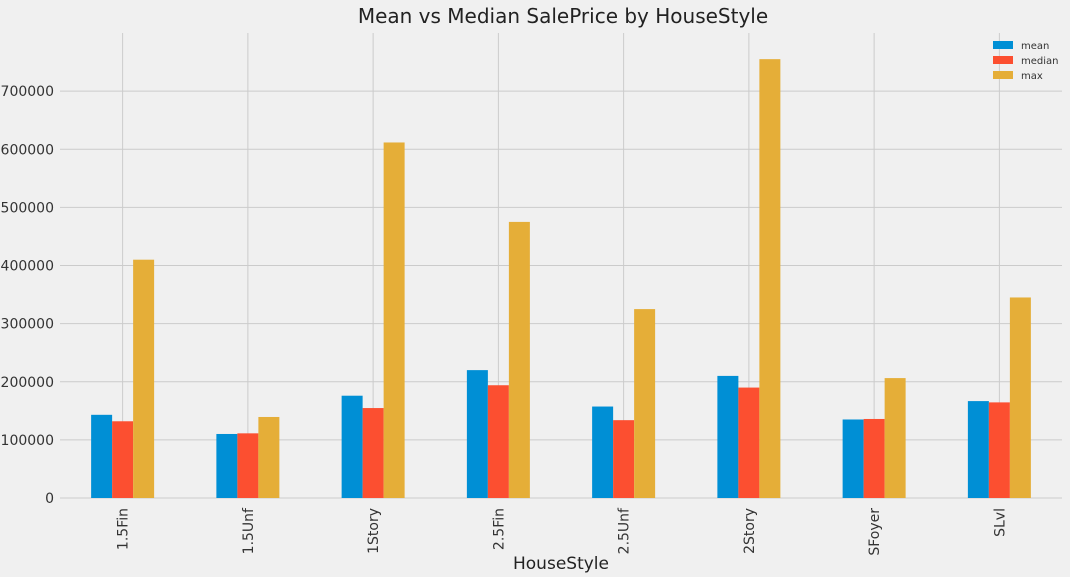 This screenshot has width=1070, height=577. Describe the element at coordinates (750, 531) in the screenshot. I see `x-tick-label: 2Story` at that location.